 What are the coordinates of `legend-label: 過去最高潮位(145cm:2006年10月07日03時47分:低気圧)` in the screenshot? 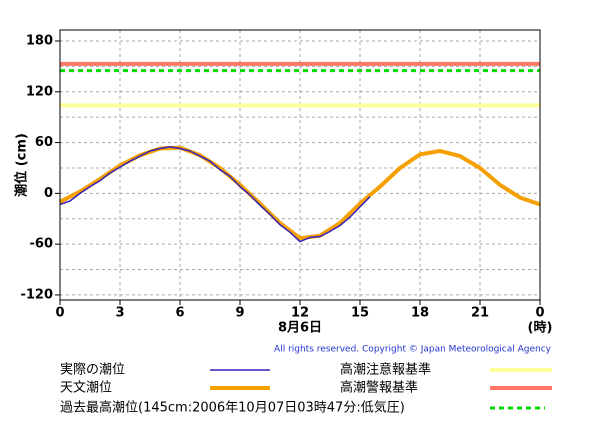 It's located at (232, 408).